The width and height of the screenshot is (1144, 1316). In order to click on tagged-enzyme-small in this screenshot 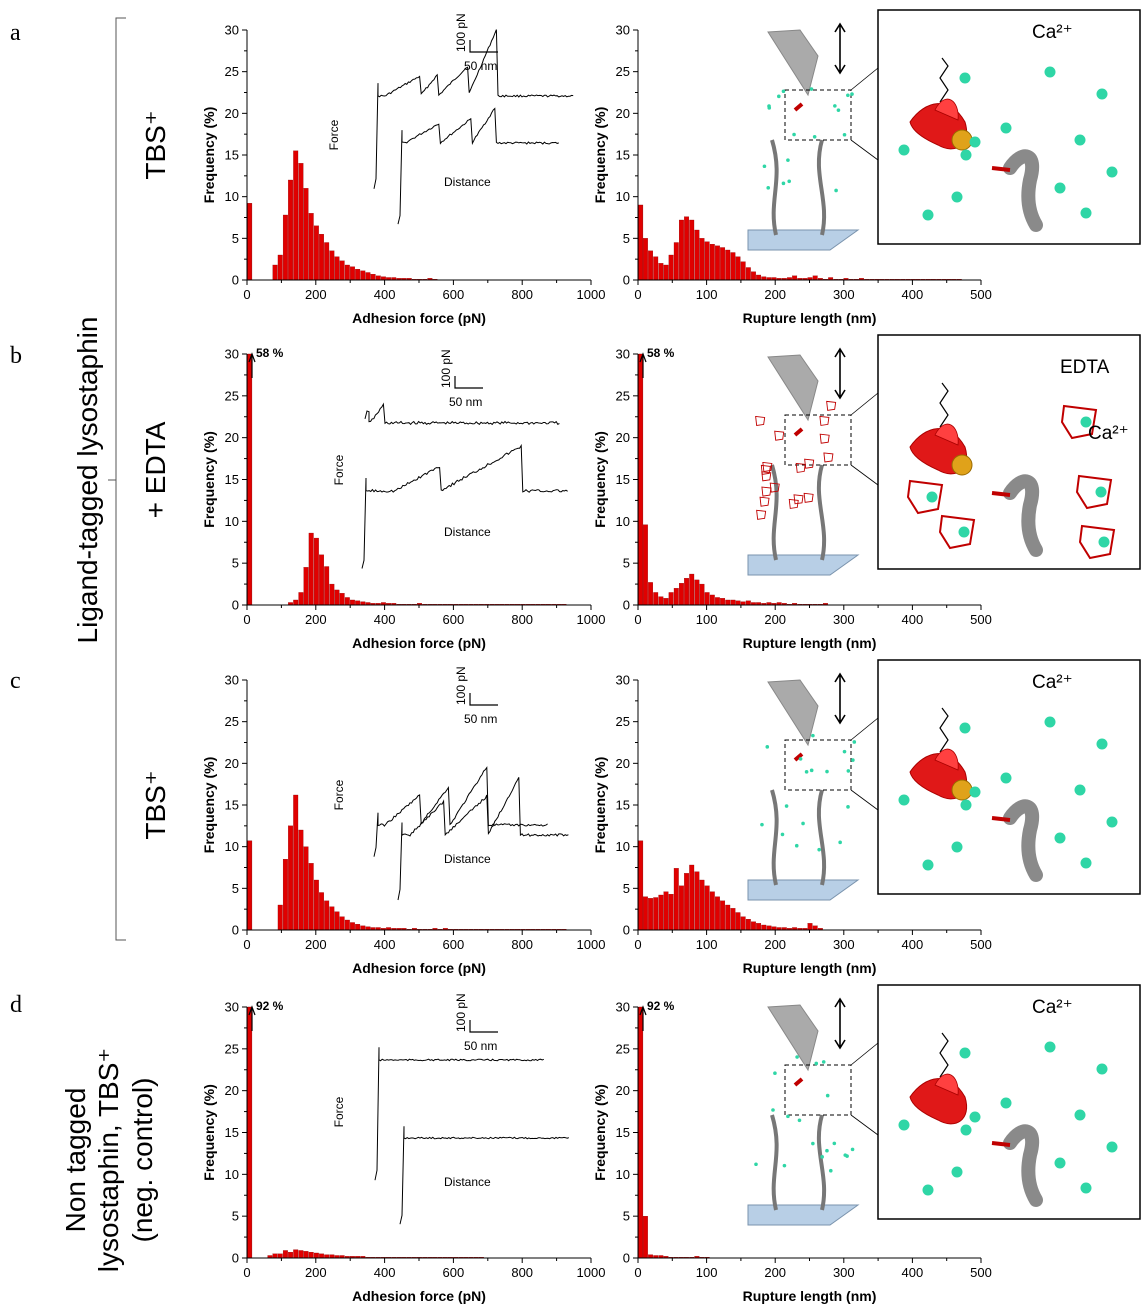, I will do `click(798, 1082)`.